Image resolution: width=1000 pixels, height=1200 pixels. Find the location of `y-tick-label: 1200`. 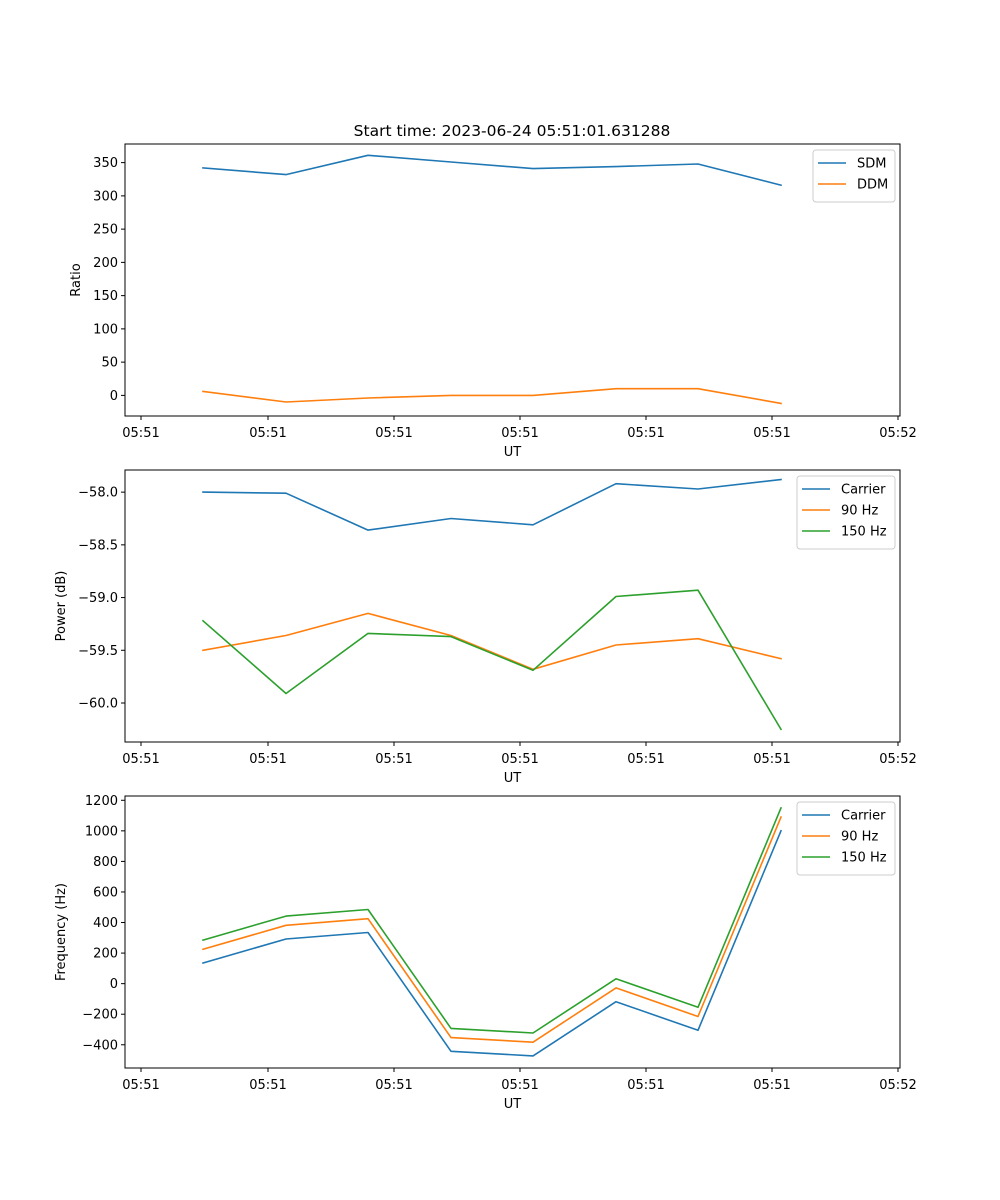

y-tick-label: 1200 is located at coordinates (101, 801).